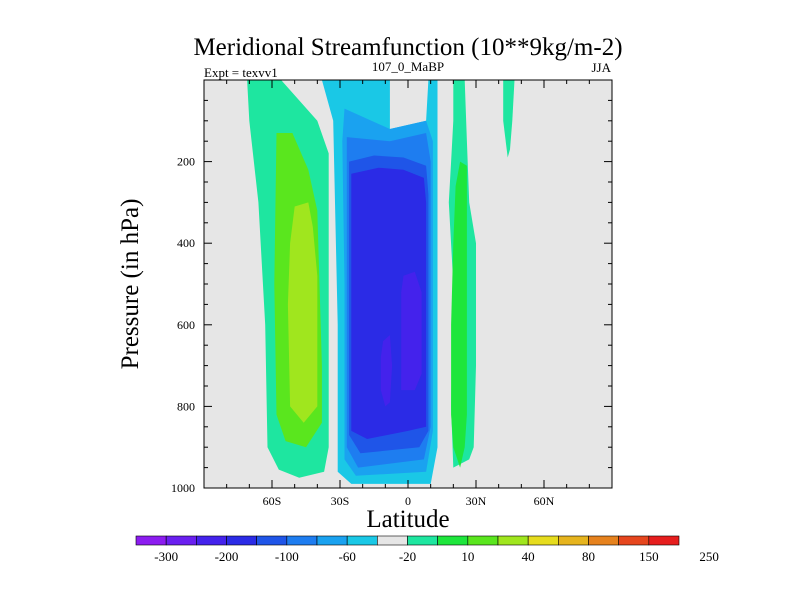 The height and width of the screenshot is (600, 800). I want to click on colorbar-label: -20, so click(407, 556).